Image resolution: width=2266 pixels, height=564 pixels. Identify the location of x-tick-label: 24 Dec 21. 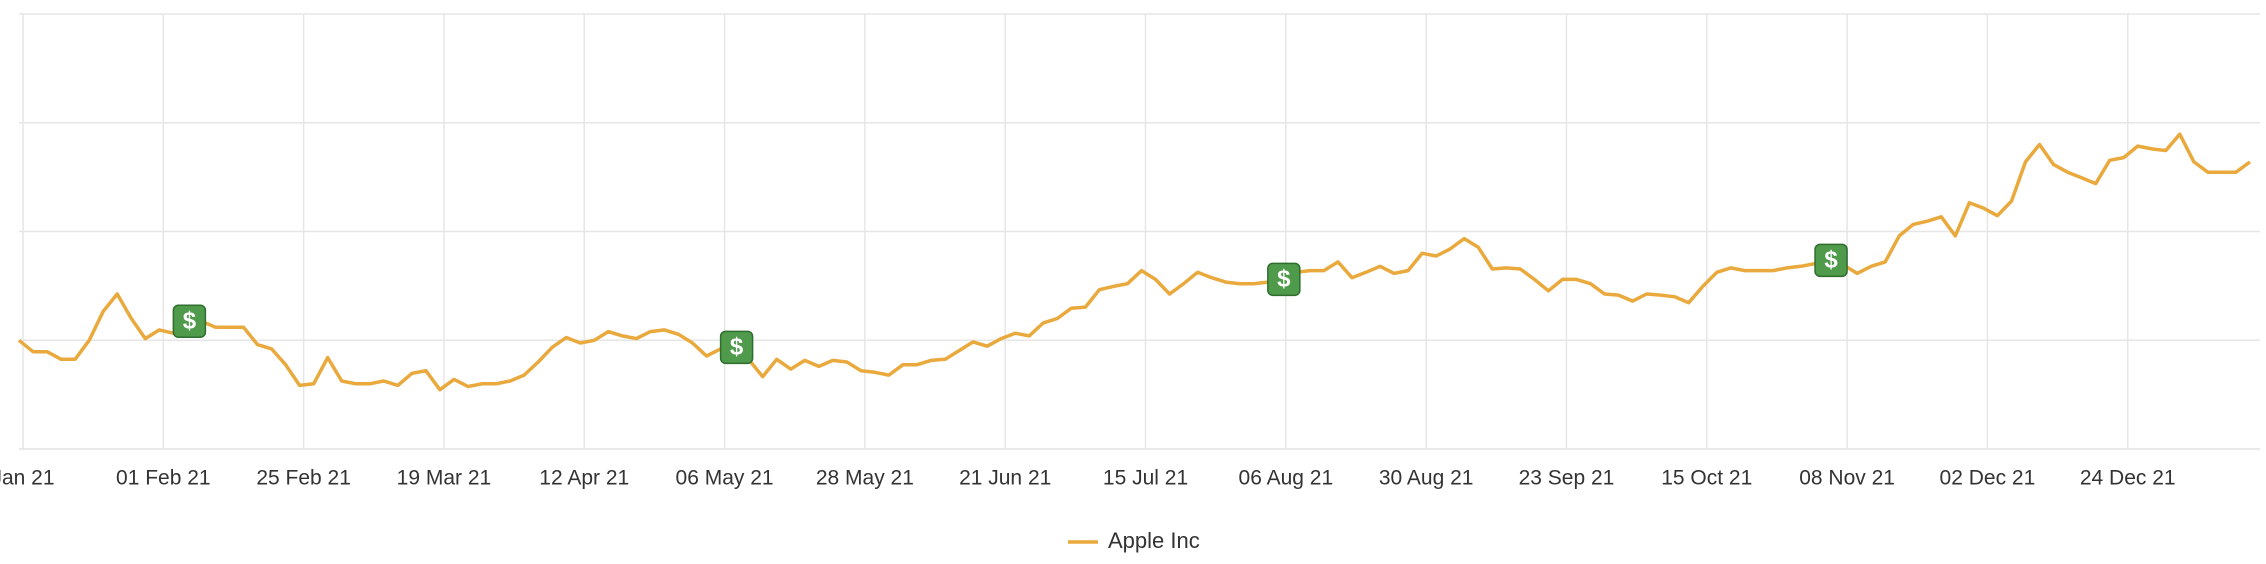
(2128, 478).